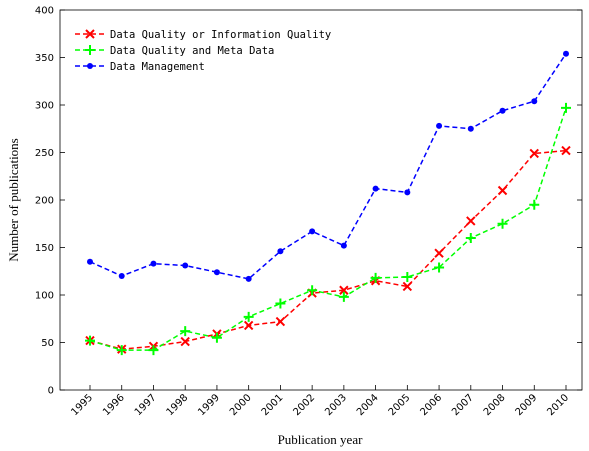 Image resolution: width=589 pixels, height=451 pixels. What do you see at coordinates (44, 296) in the screenshot?
I see `y-tick-label: 100` at bounding box center [44, 296].